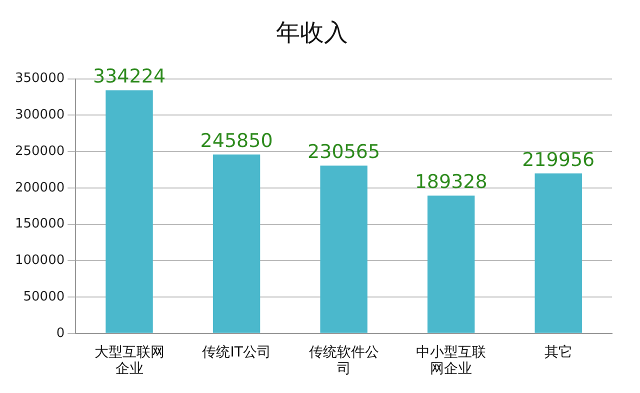 The height and width of the screenshot is (393, 640). Describe the element at coordinates (558, 159) in the screenshot. I see `data-label: 219956` at that location.